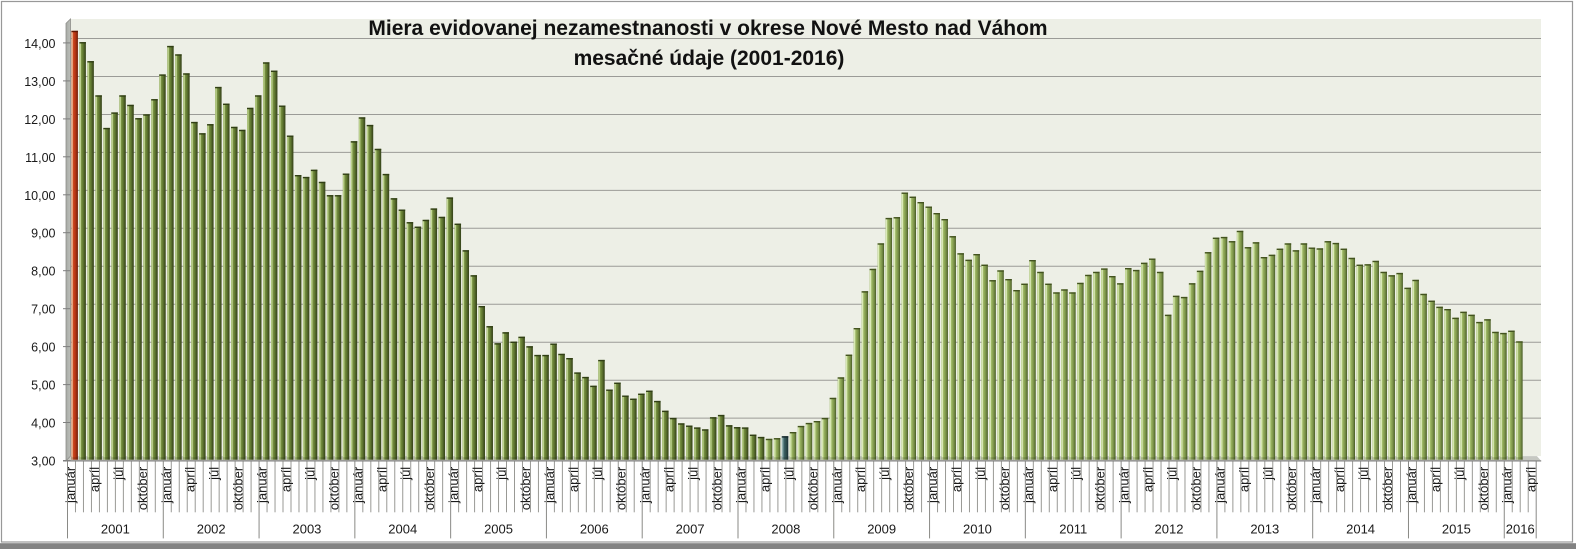  What do you see at coordinates (39, 82) in the screenshot?
I see `svg-text: 13,00` at bounding box center [39, 82].